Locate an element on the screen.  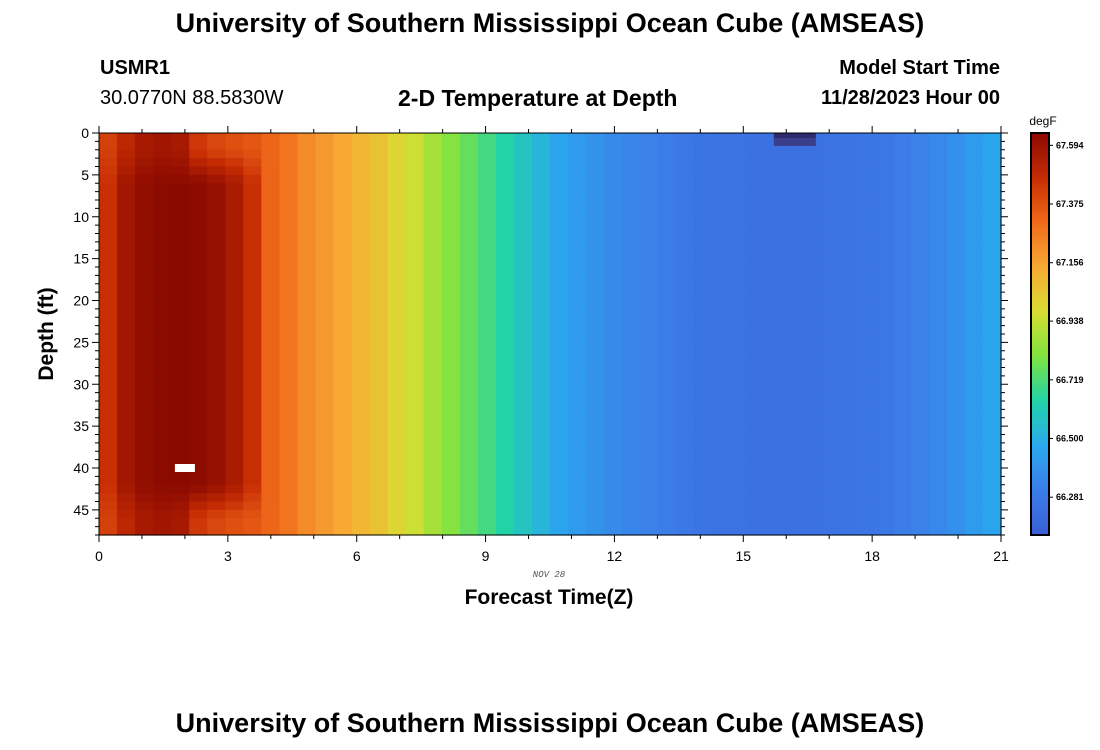
colorbar-tick-label: 66.281 is located at coordinates (1070, 497).